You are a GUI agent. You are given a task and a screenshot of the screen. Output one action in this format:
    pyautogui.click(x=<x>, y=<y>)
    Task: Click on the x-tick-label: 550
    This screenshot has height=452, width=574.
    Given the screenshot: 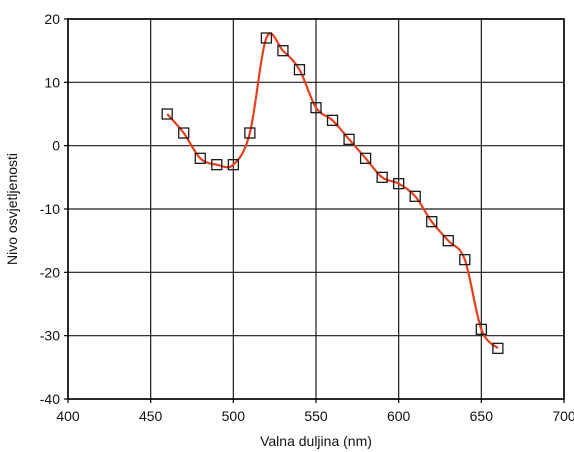 What is the action you would take?
    pyautogui.click(x=316, y=416)
    